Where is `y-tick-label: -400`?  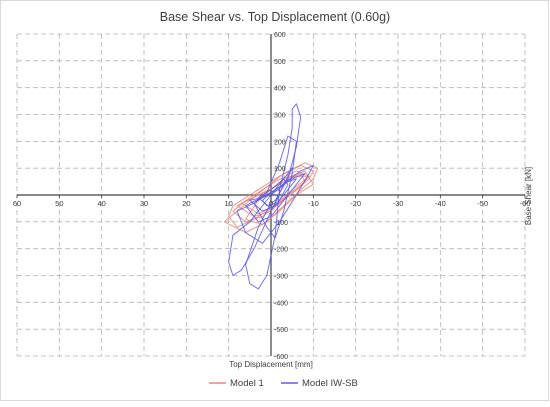 y-tick-label: -400 is located at coordinates (281, 303).